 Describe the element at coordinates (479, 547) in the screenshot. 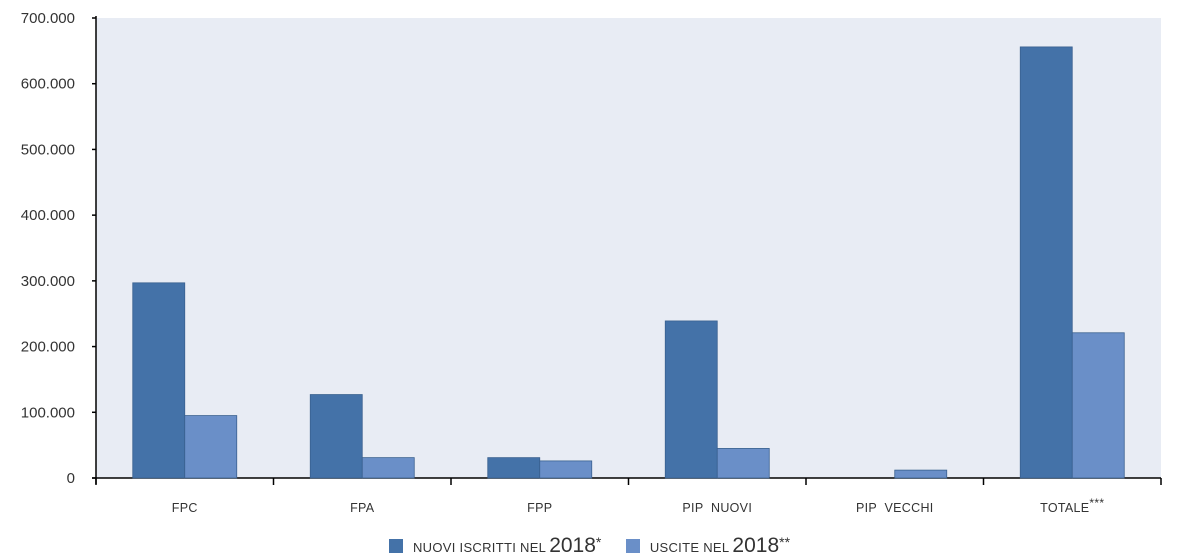

I see `legend-label-nuovi-iscritti: NUOVI ISCRITTI NEL` at that location.